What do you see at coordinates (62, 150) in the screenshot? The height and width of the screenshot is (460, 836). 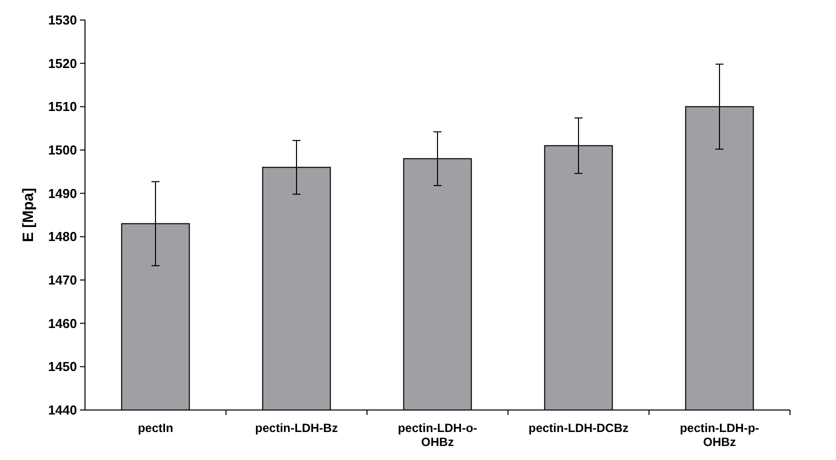 I see `y-tick-label: 1500` at bounding box center [62, 150].